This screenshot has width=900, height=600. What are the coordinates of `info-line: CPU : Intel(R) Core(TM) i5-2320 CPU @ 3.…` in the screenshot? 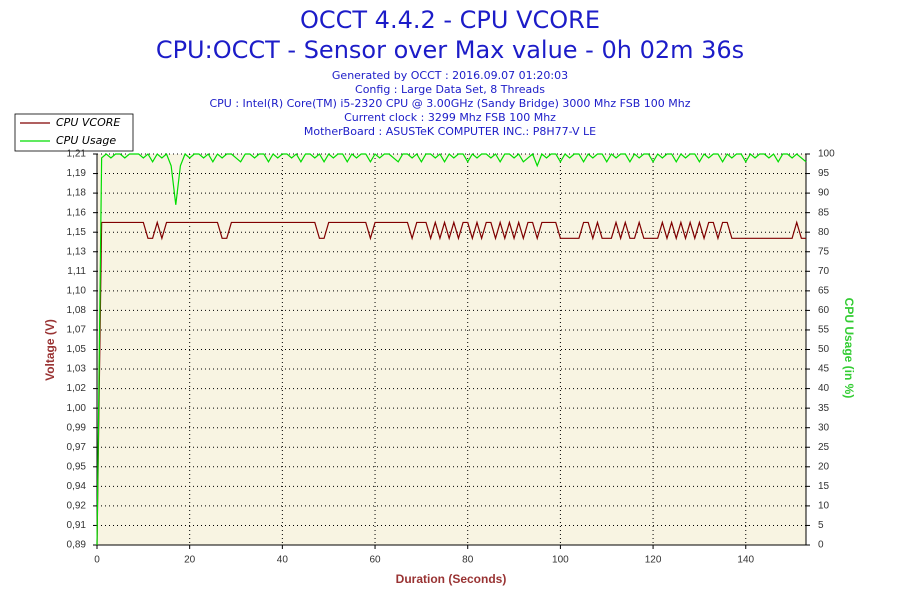 It's located at (449, 103).